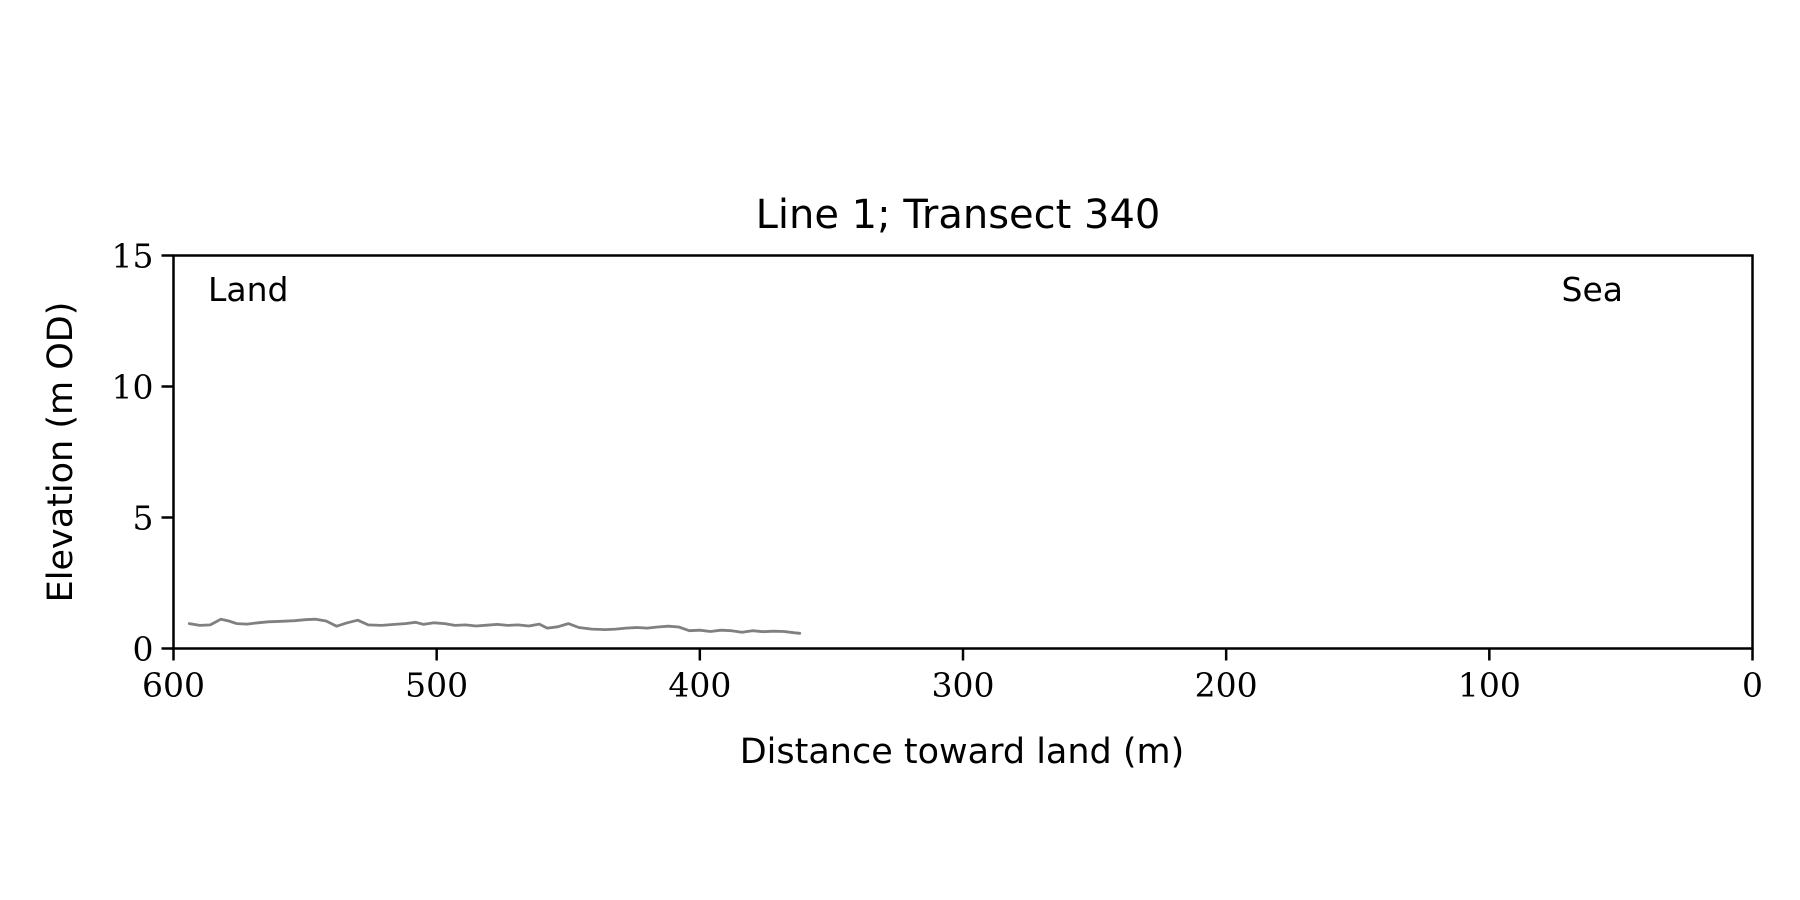 Image resolution: width=1800 pixels, height=900 pixels. What do you see at coordinates (143, 649) in the screenshot?
I see `y-tick-label: 0` at bounding box center [143, 649].